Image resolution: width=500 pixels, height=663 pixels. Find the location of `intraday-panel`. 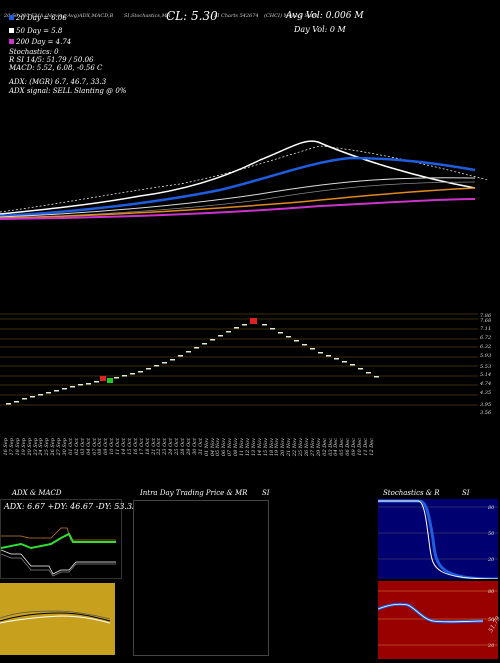

intraday-panel is located at coordinates (201, 578).